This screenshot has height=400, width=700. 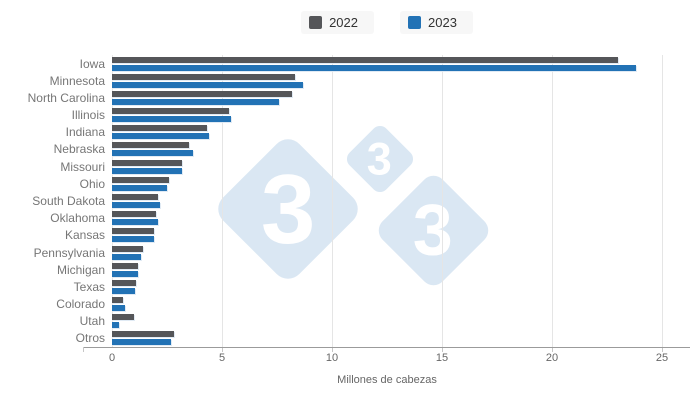 I want to click on watermark-diamond-2: 3, so click(x=380, y=159).